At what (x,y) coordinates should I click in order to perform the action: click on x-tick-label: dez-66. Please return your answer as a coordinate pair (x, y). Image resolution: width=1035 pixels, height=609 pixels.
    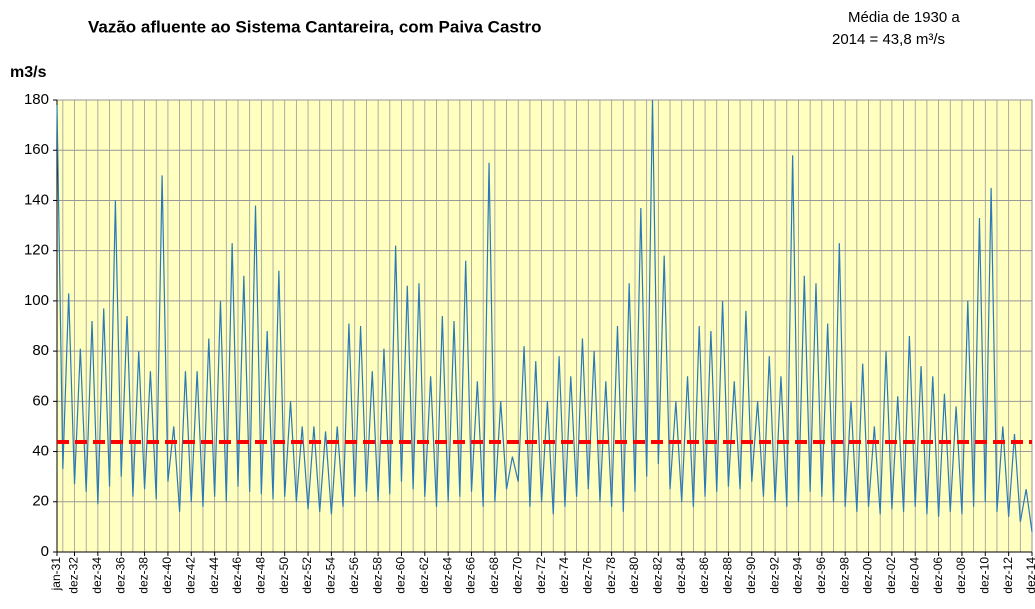
    Looking at the image, I should click on (471, 575).